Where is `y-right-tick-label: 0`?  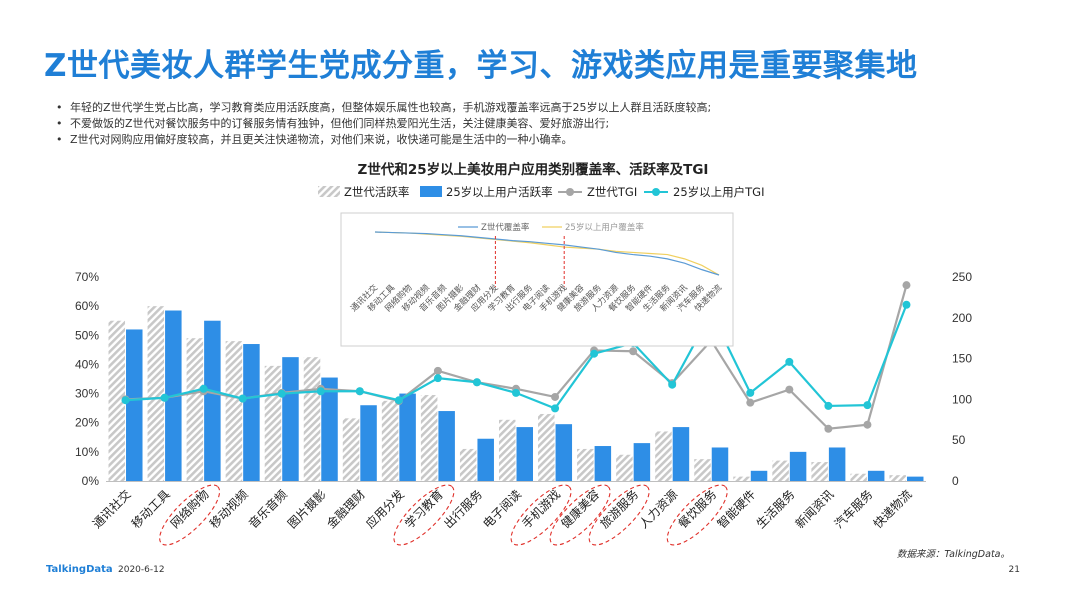 y-right-tick-label: 0 is located at coordinates (955, 481).